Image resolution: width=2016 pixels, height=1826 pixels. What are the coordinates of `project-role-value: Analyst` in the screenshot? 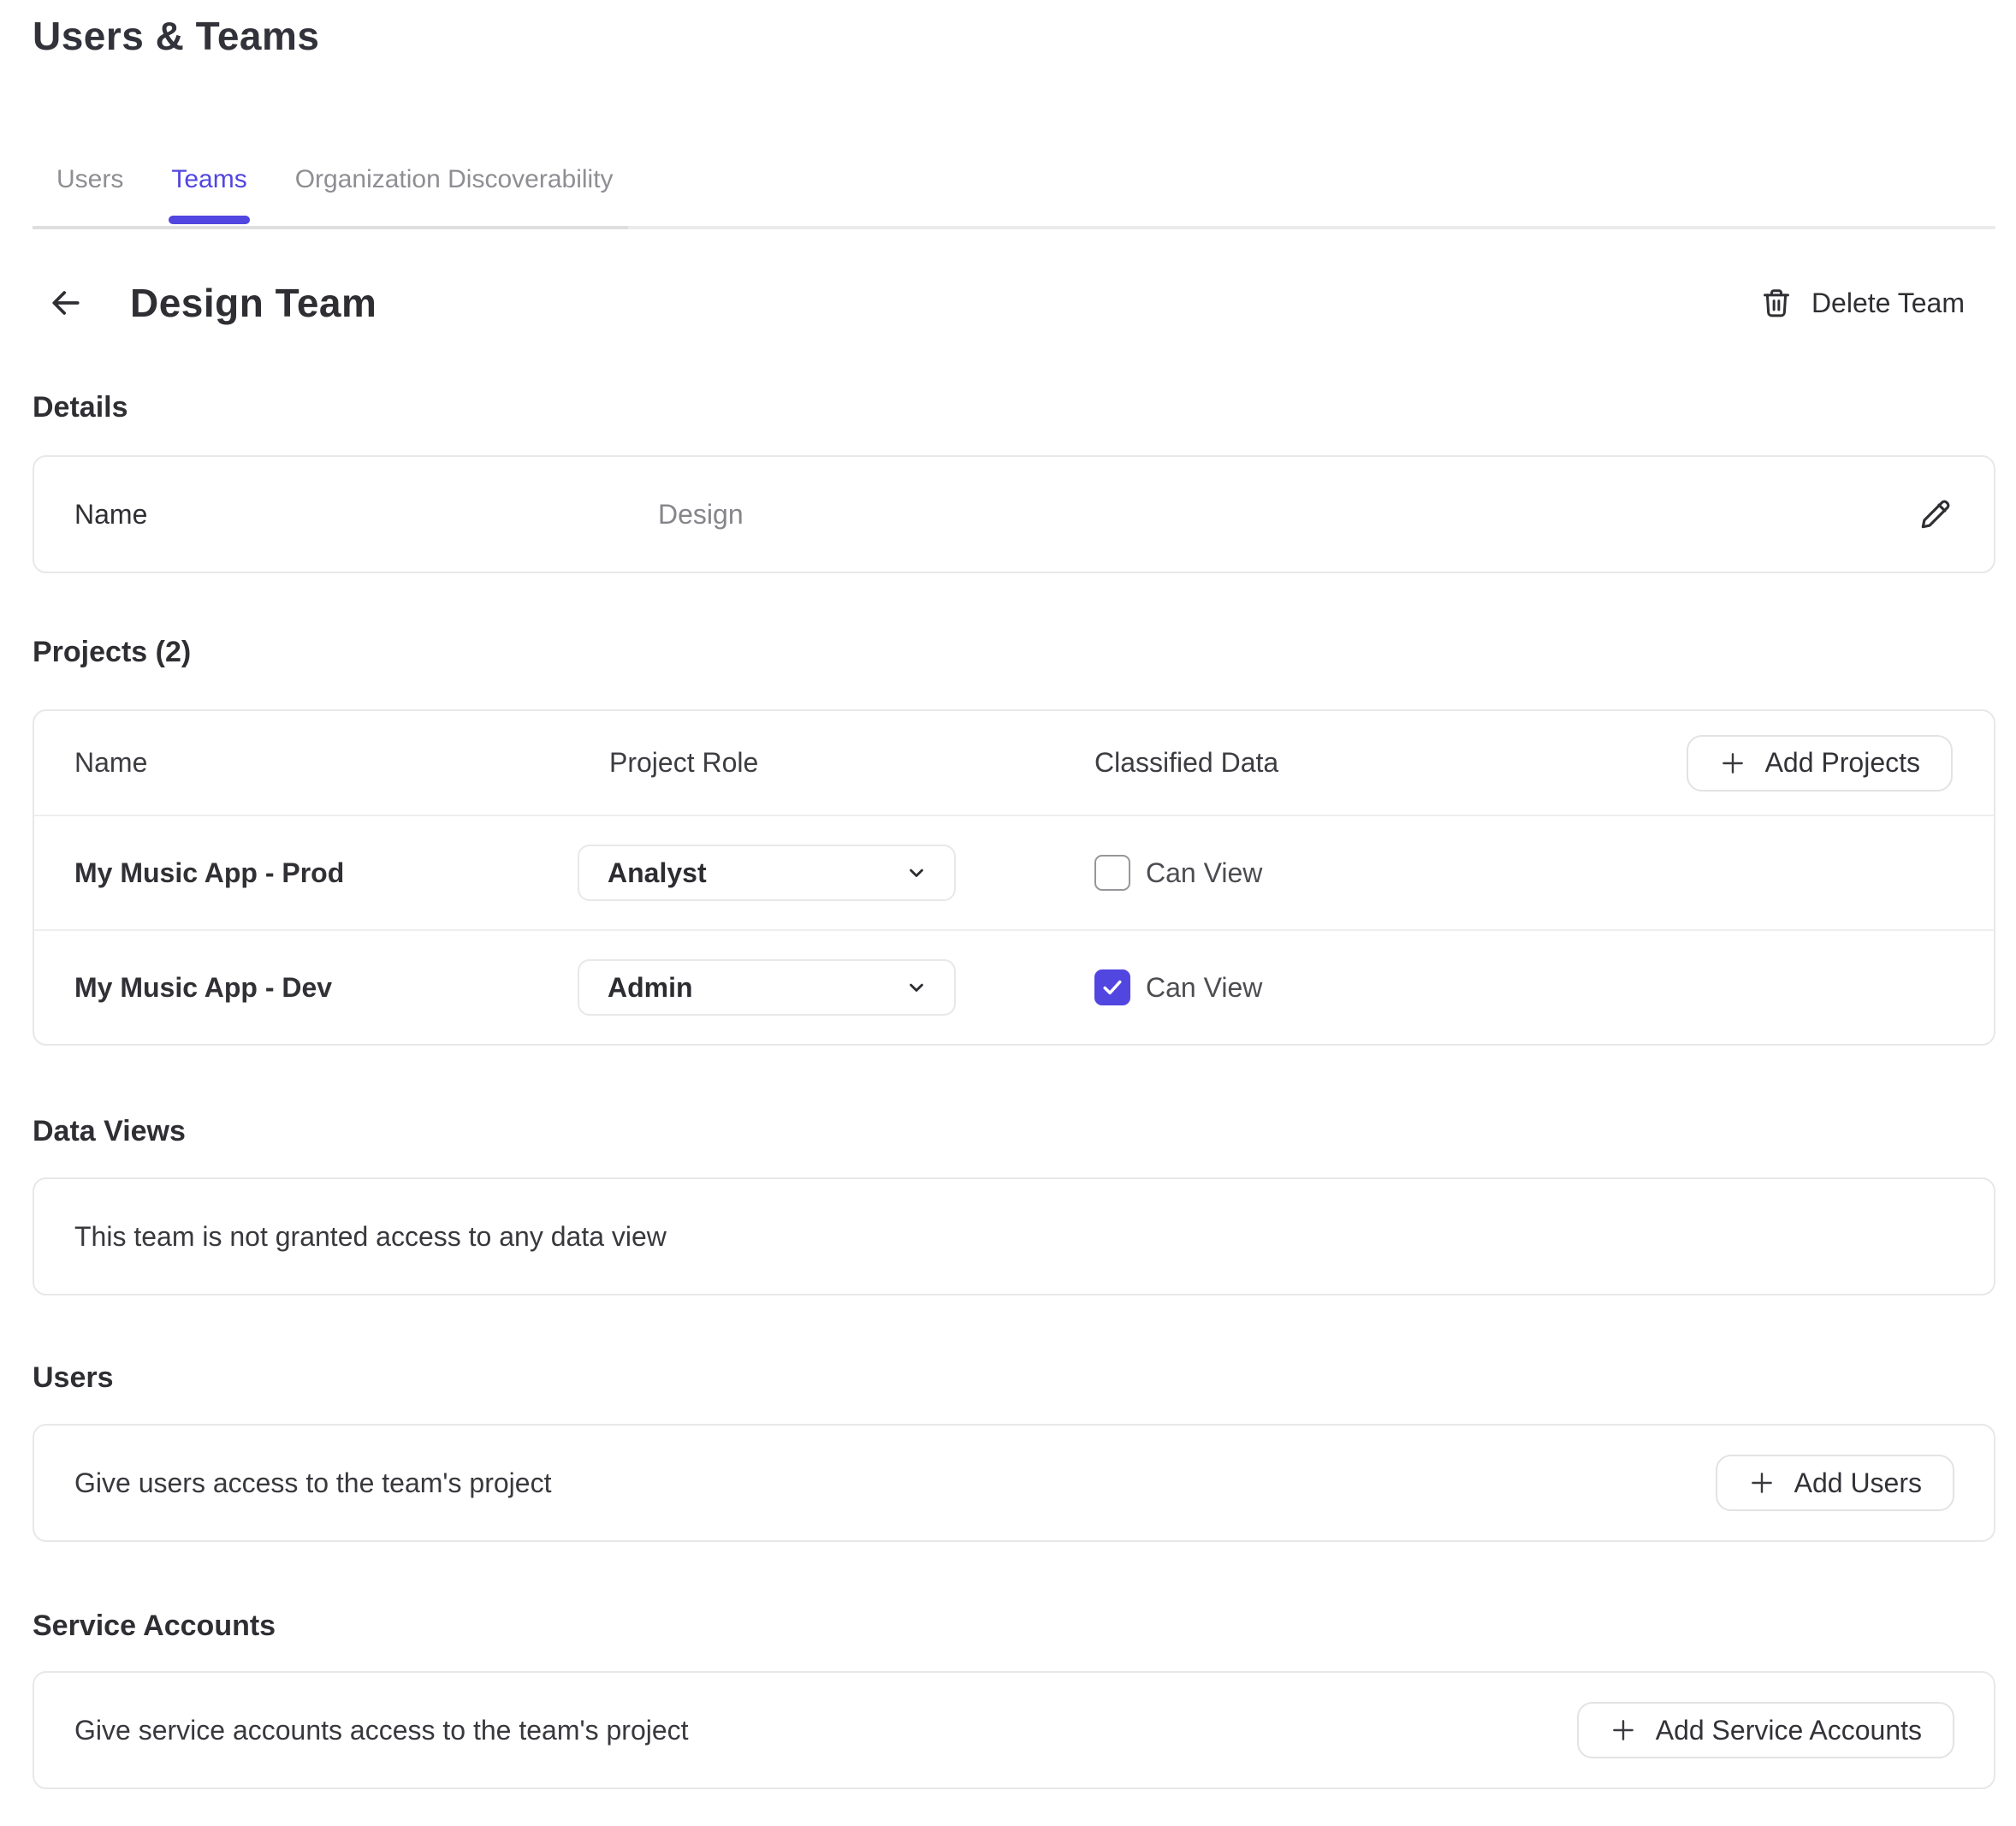 It's located at (657, 872).